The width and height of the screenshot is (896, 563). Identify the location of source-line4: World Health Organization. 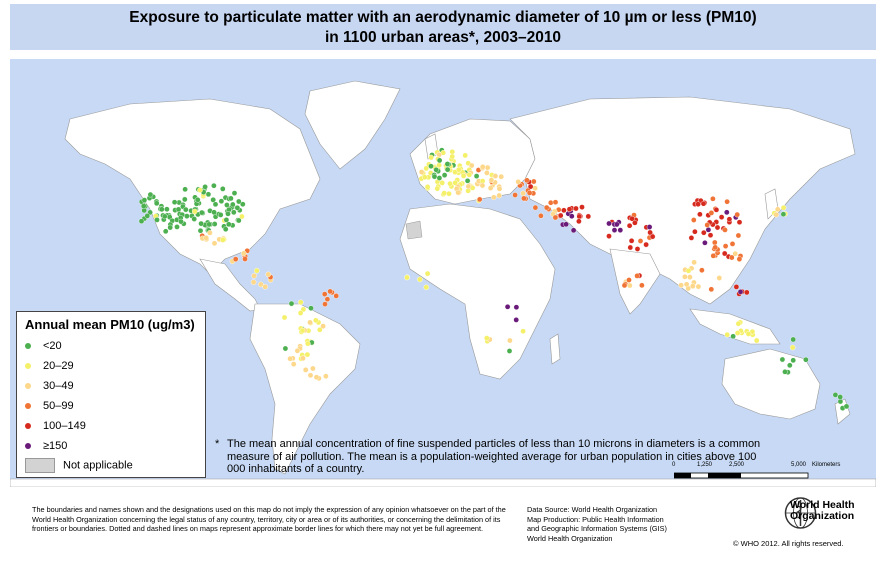
(570, 538).